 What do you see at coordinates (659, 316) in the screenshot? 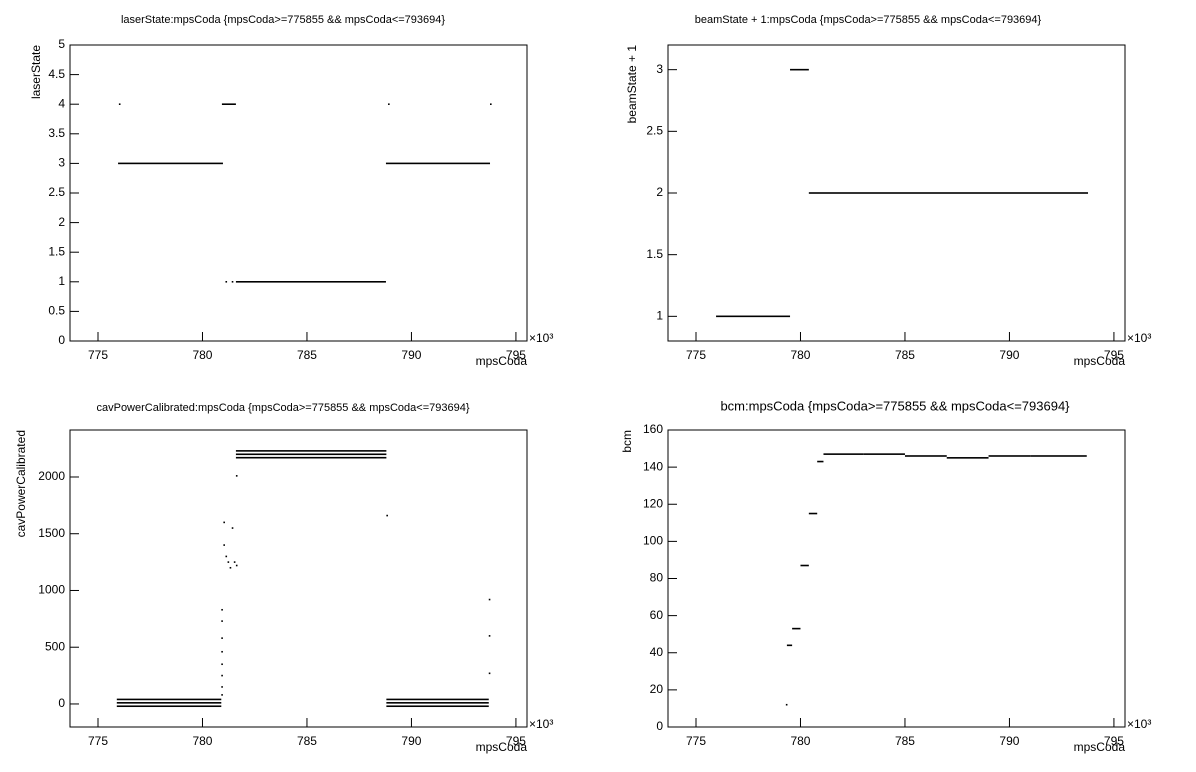
I see `y-tick-label: 1` at bounding box center [659, 316].